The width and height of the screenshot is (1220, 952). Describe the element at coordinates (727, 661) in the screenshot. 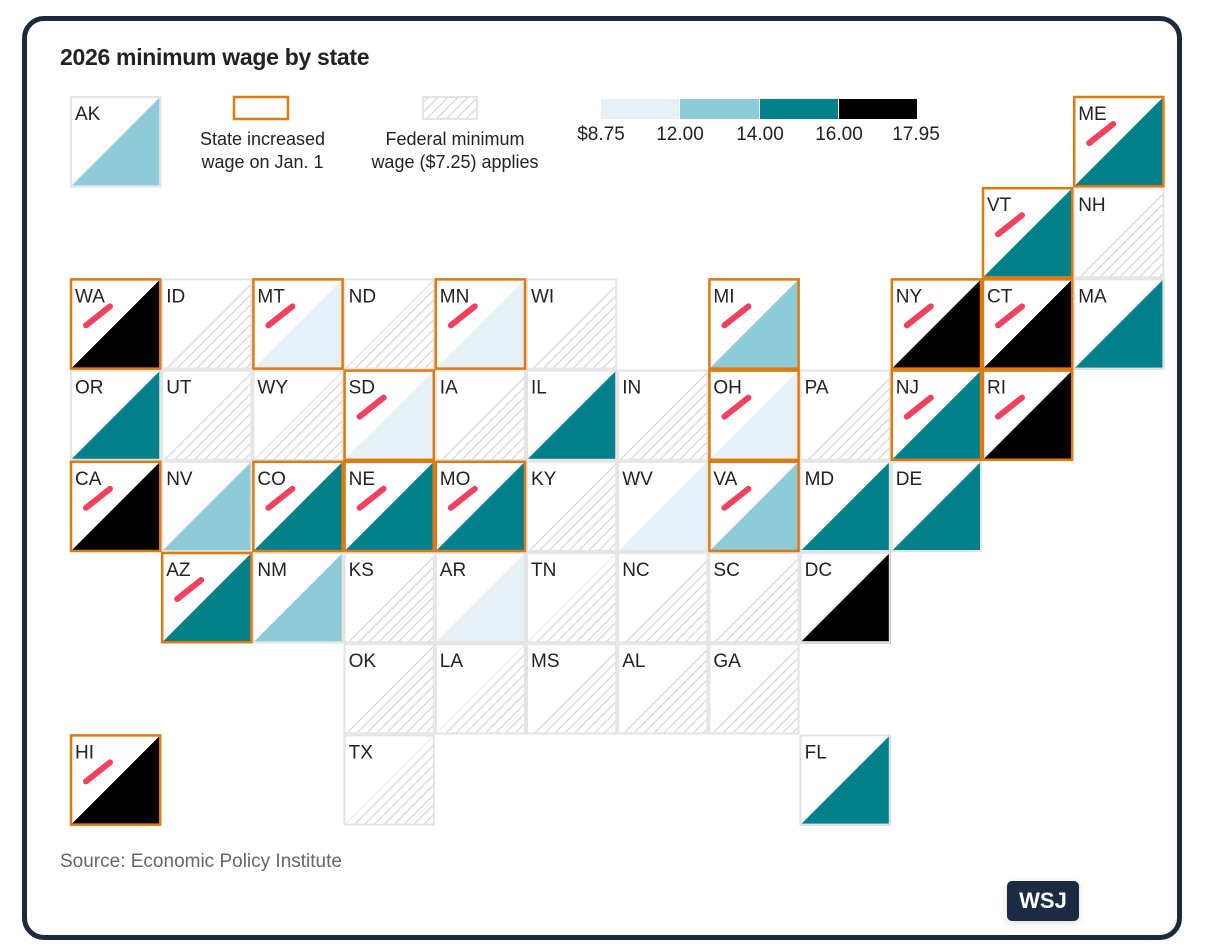

I see `state-label: GA` at that location.